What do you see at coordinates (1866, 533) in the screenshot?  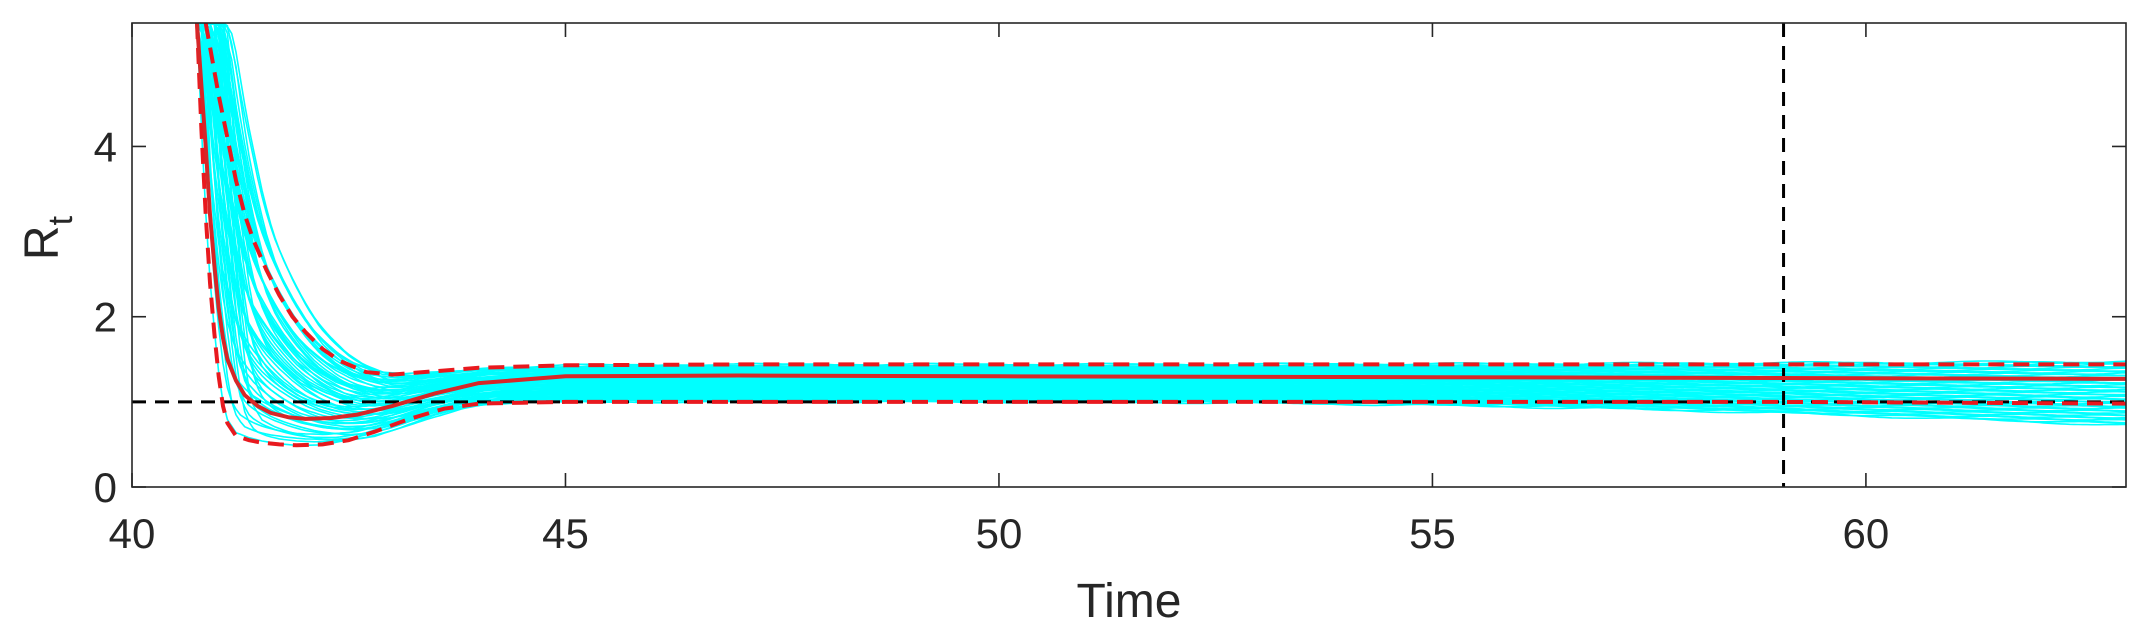 I see `x-tick-label: 60` at bounding box center [1866, 533].